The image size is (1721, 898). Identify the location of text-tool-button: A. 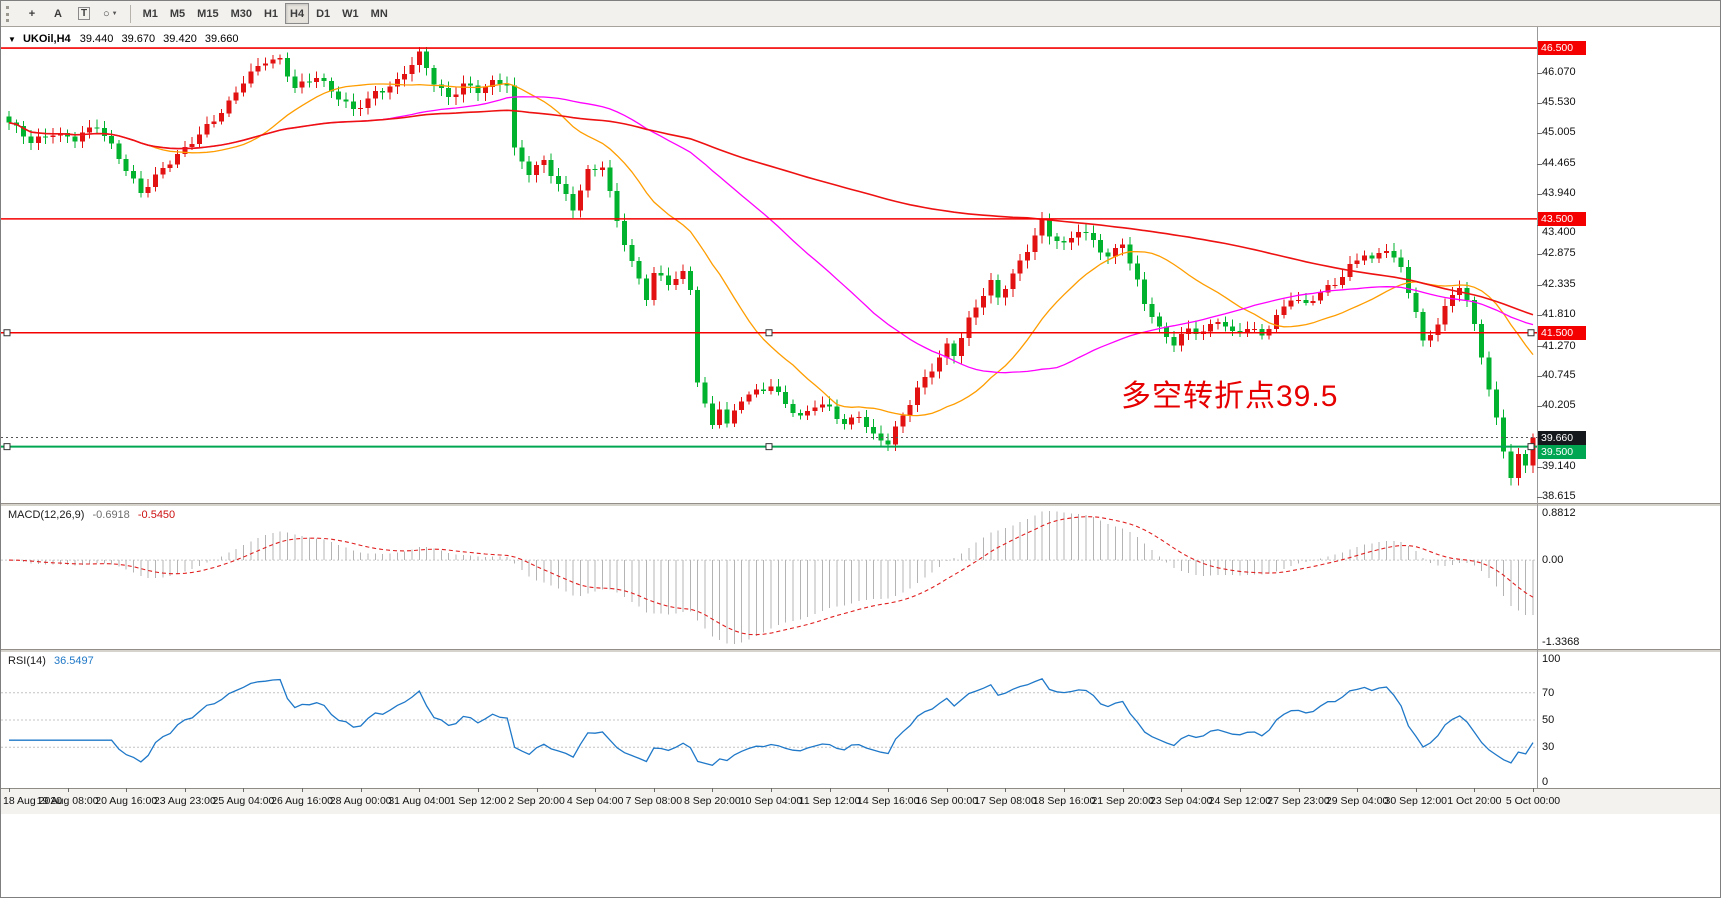
(58, 13).